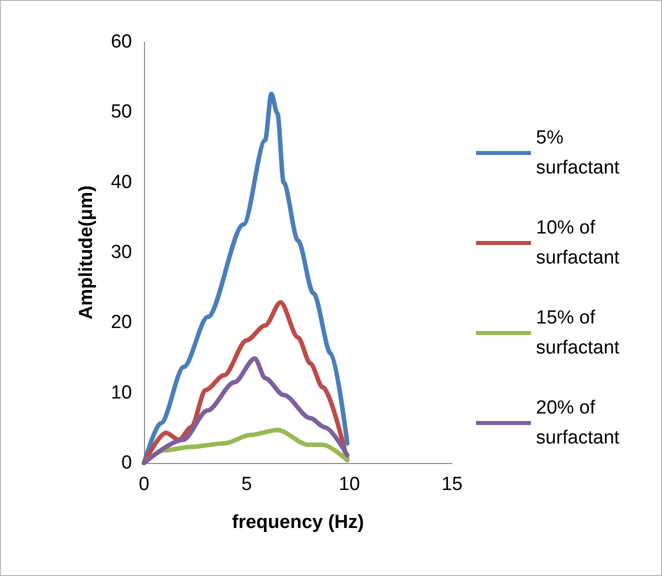 Image resolution: width=662 pixels, height=576 pixels. I want to click on y-tick-label: 20, so click(121, 323).